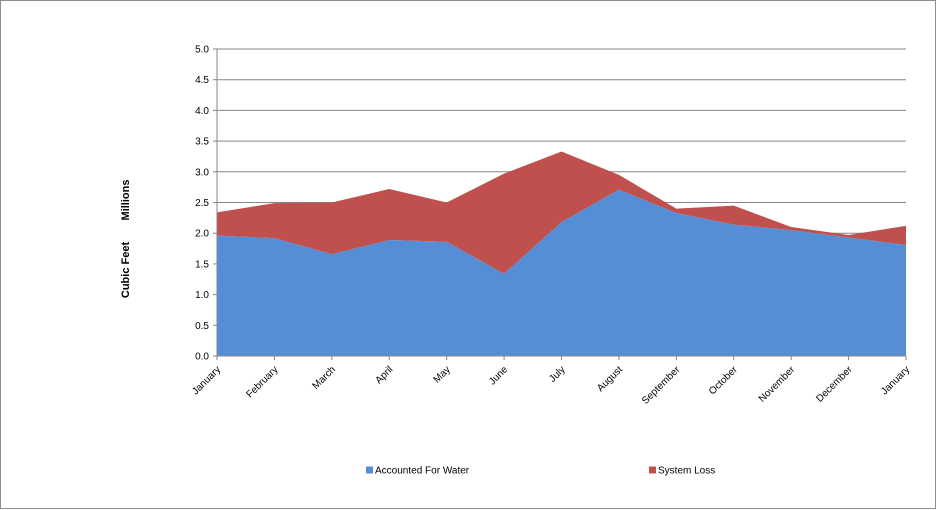 The height and width of the screenshot is (510, 937). What do you see at coordinates (610, 379) in the screenshot?
I see `x-tick-label: August` at bounding box center [610, 379].